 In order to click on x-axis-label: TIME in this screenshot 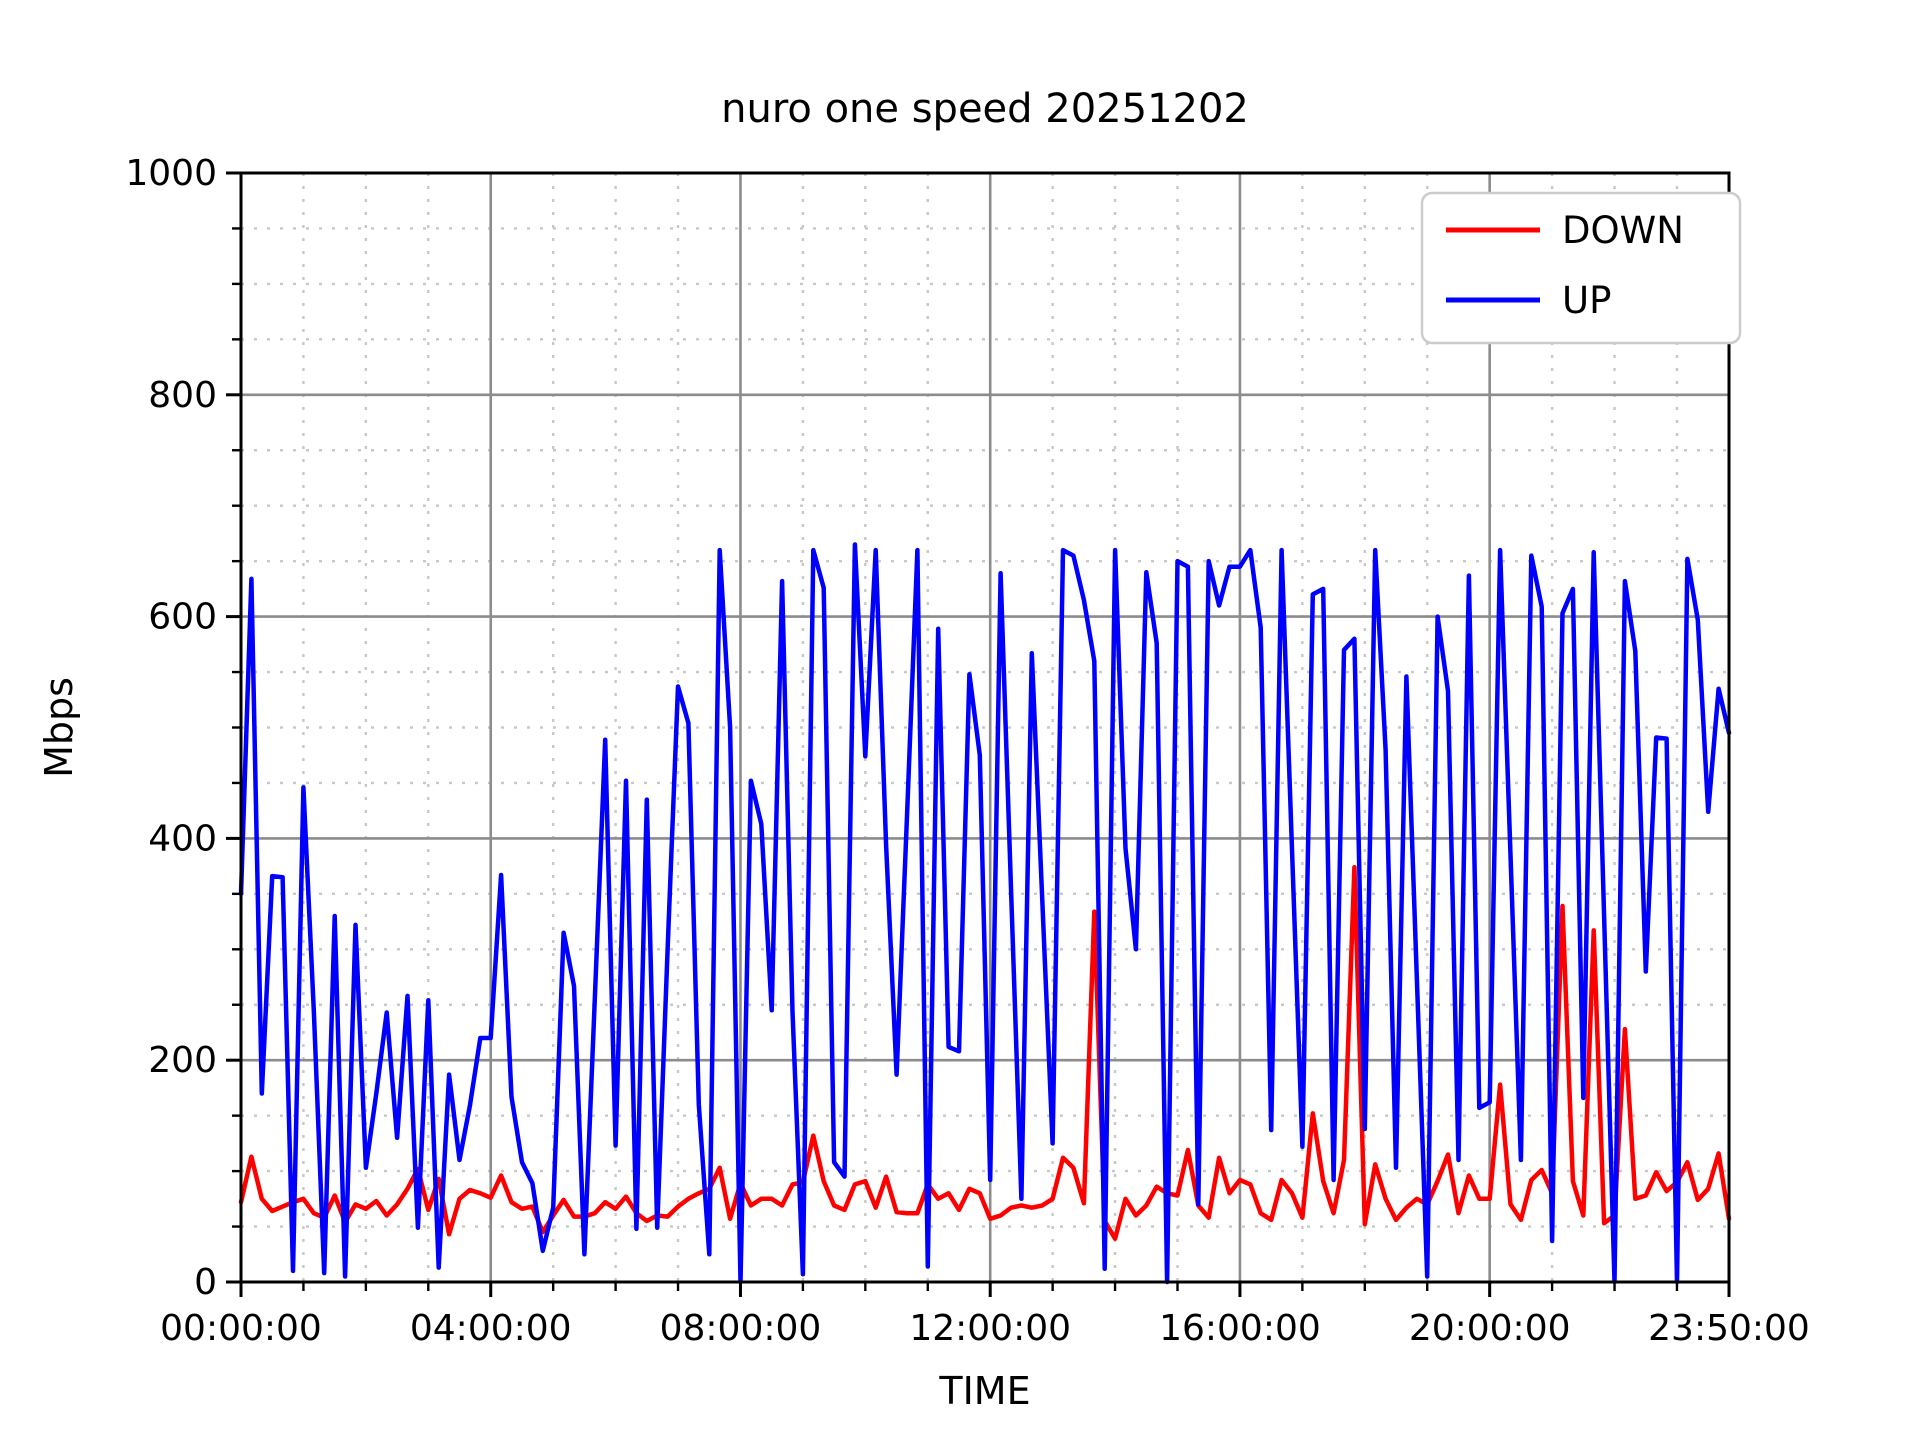, I will do `click(984, 1391)`.